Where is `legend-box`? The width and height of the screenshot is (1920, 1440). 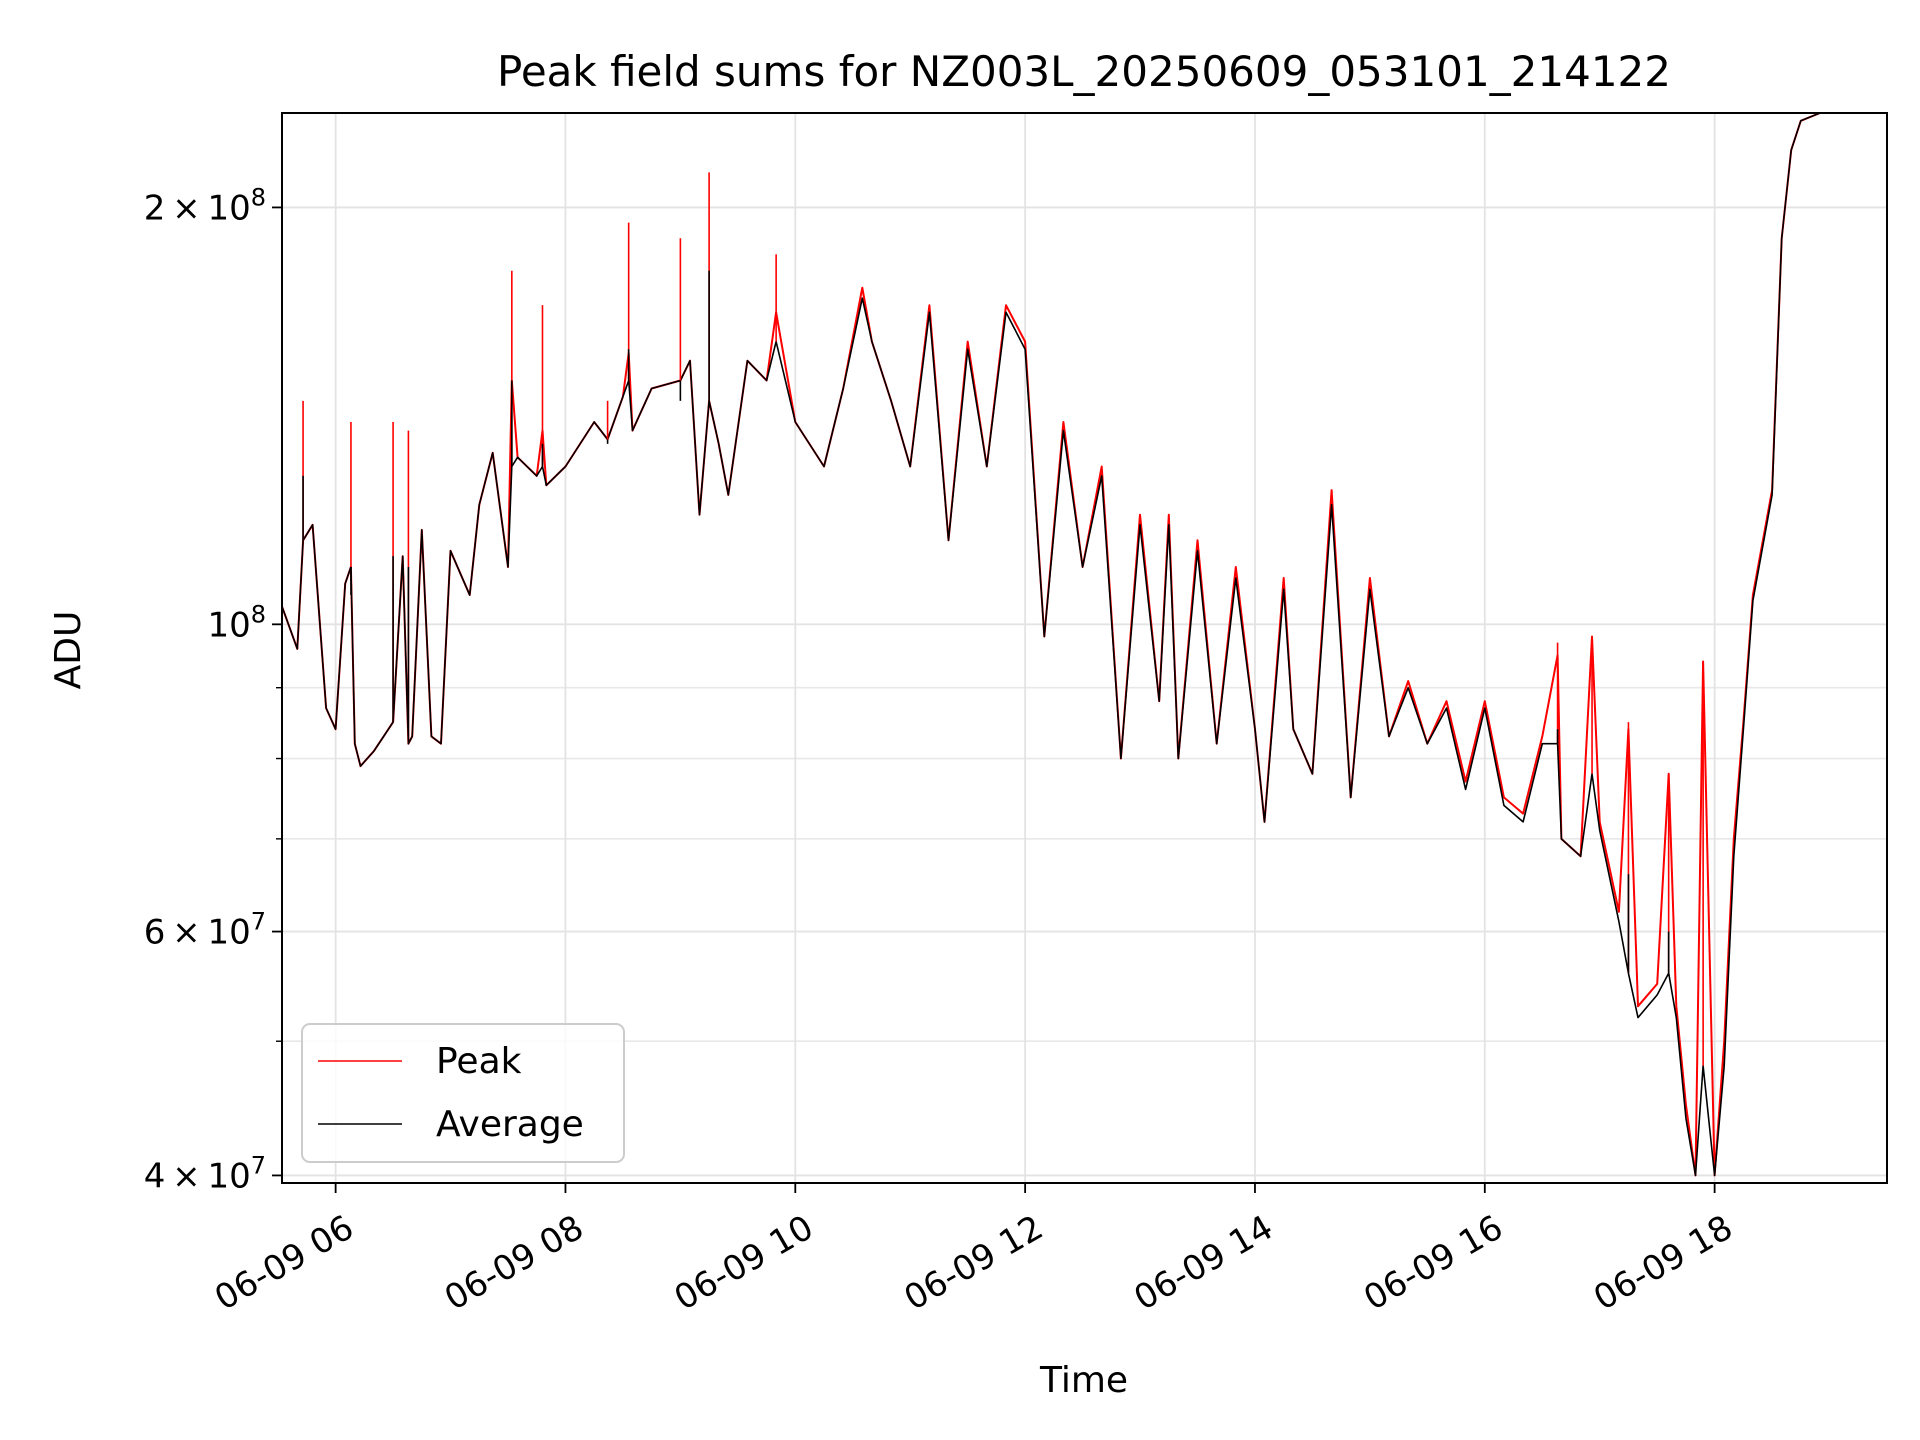 legend-box is located at coordinates (463, 1093).